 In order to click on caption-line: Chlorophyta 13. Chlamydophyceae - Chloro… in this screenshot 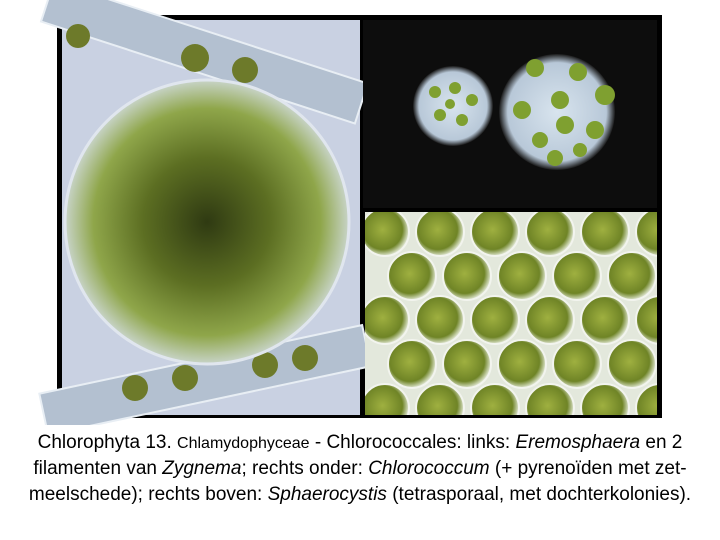, I will do `click(360, 443)`.